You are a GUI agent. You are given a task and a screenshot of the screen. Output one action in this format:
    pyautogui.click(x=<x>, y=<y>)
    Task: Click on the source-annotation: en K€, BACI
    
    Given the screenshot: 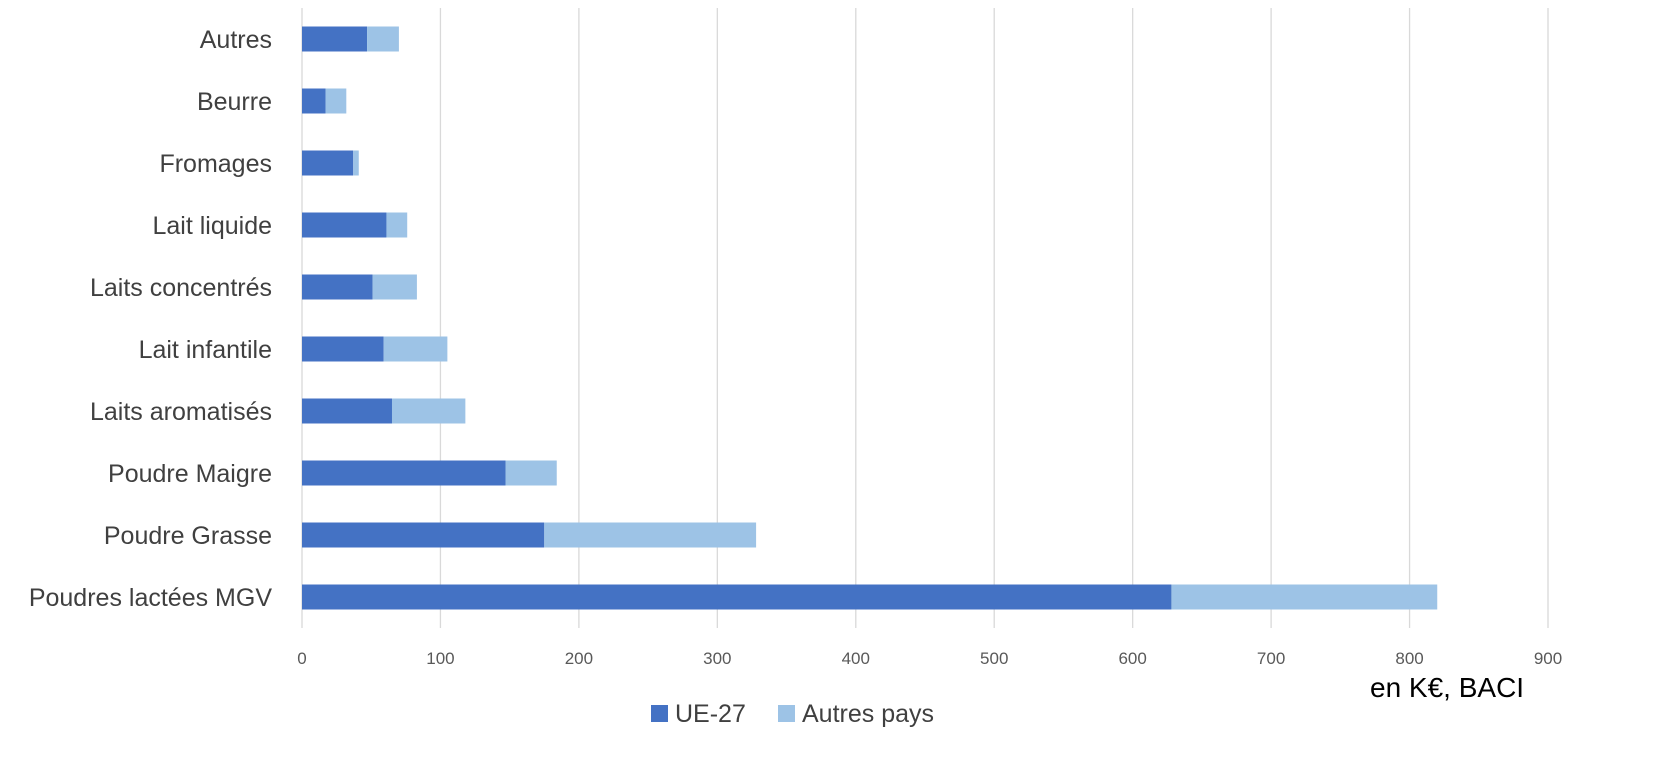 What is the action you would take?
    pyautogui.click(x=1447, y=687)
    